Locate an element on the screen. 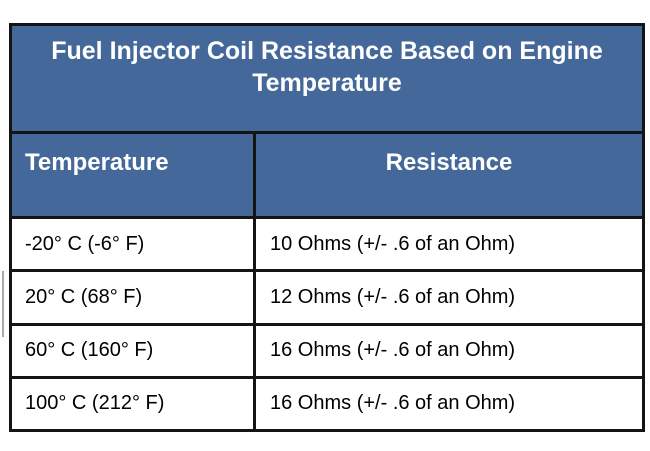 The image size is (650, 451). column-header-temperature: Temperature is located at coordinates (134, 175).